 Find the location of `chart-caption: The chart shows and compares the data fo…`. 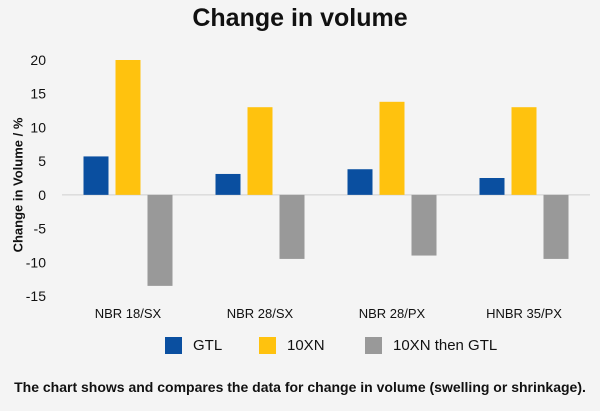

chart-caption: The chart shows and compares the data fo… is located at coordinates (300, 387).